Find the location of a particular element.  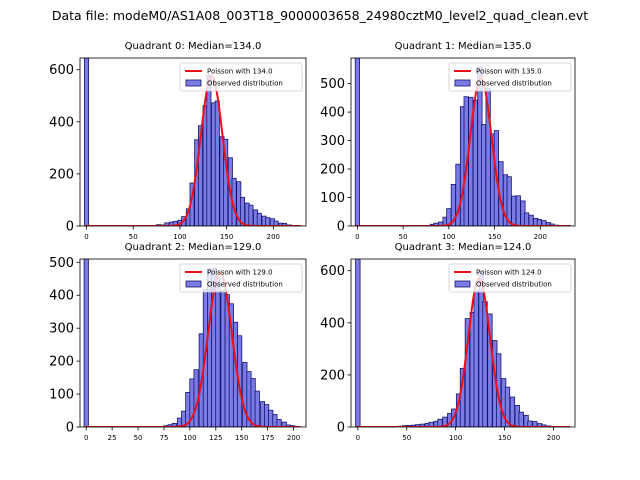

legend: Poisson with 129.0 Observed distribution is located at coordinates (241, 278).